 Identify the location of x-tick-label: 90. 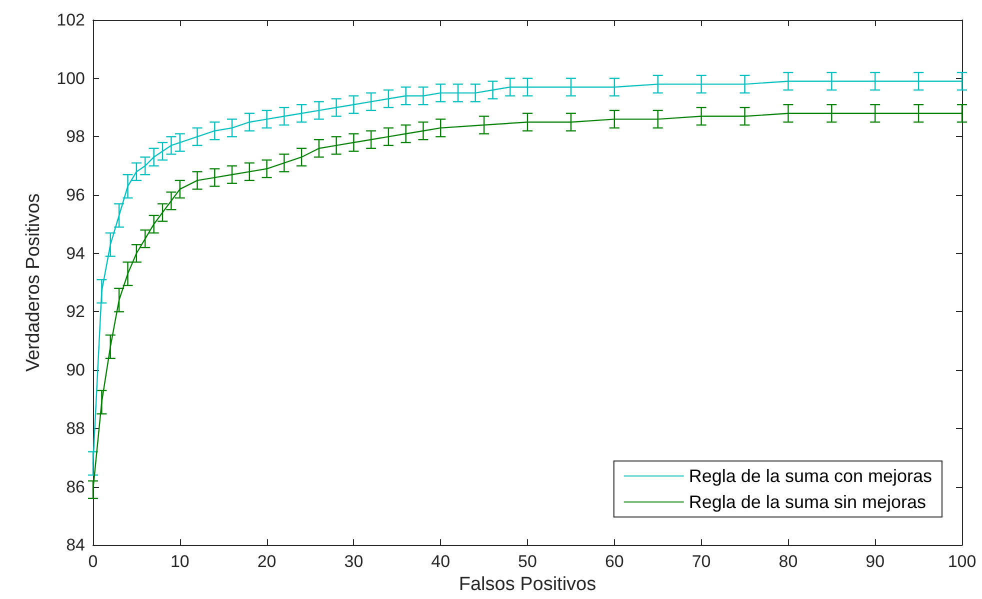
(875, 562).